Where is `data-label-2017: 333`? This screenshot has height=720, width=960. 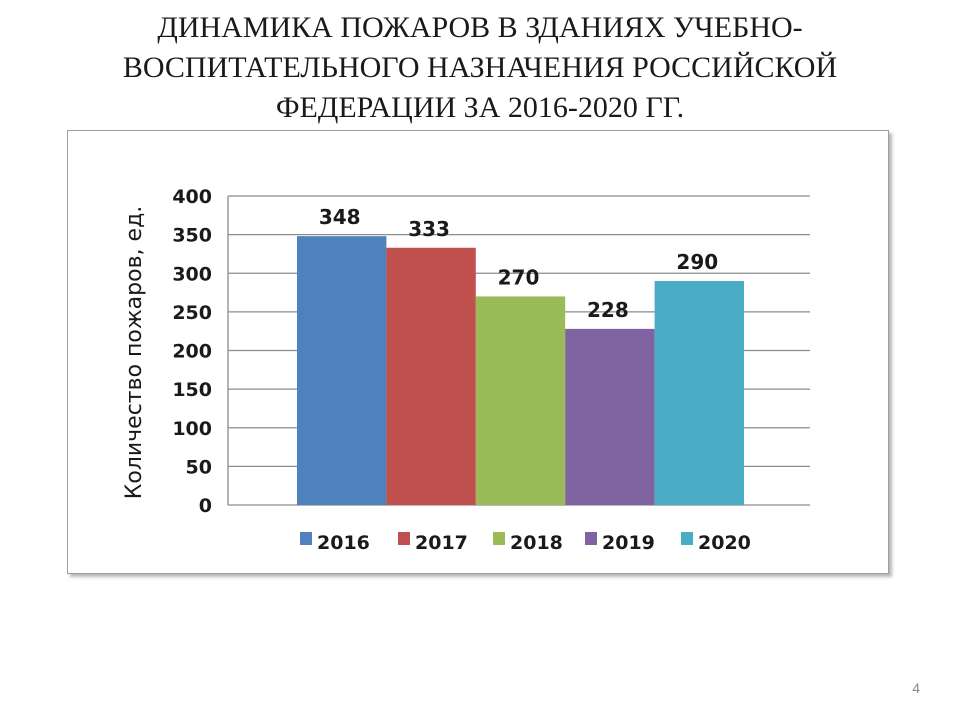 data-label-2017: 333 is located at coordinates (429, 229).